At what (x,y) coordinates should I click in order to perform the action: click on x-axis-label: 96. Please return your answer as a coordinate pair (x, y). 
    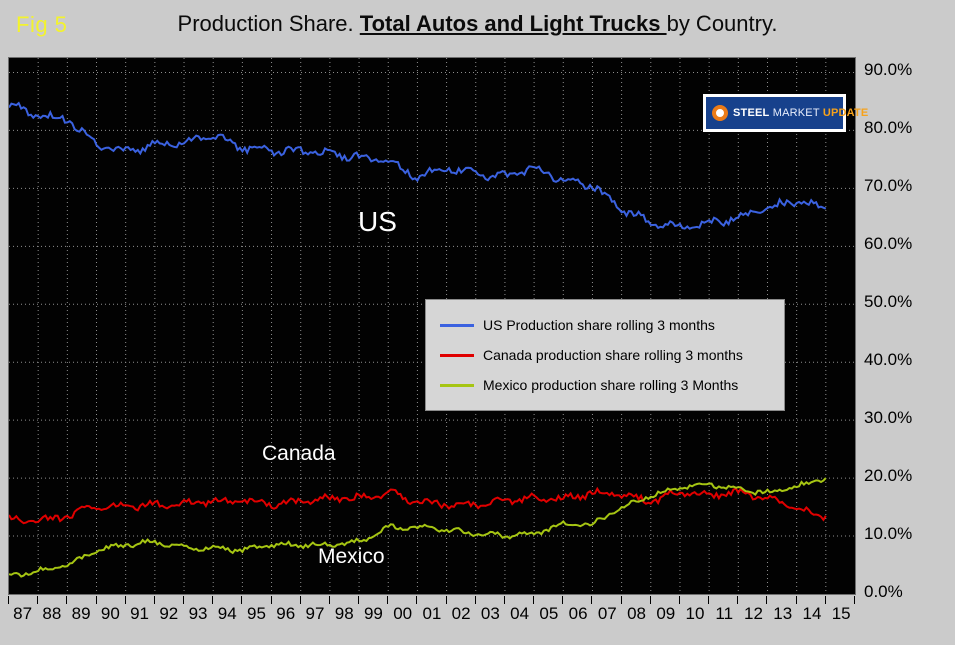
    Looking at the image, I should click on (286, 613).